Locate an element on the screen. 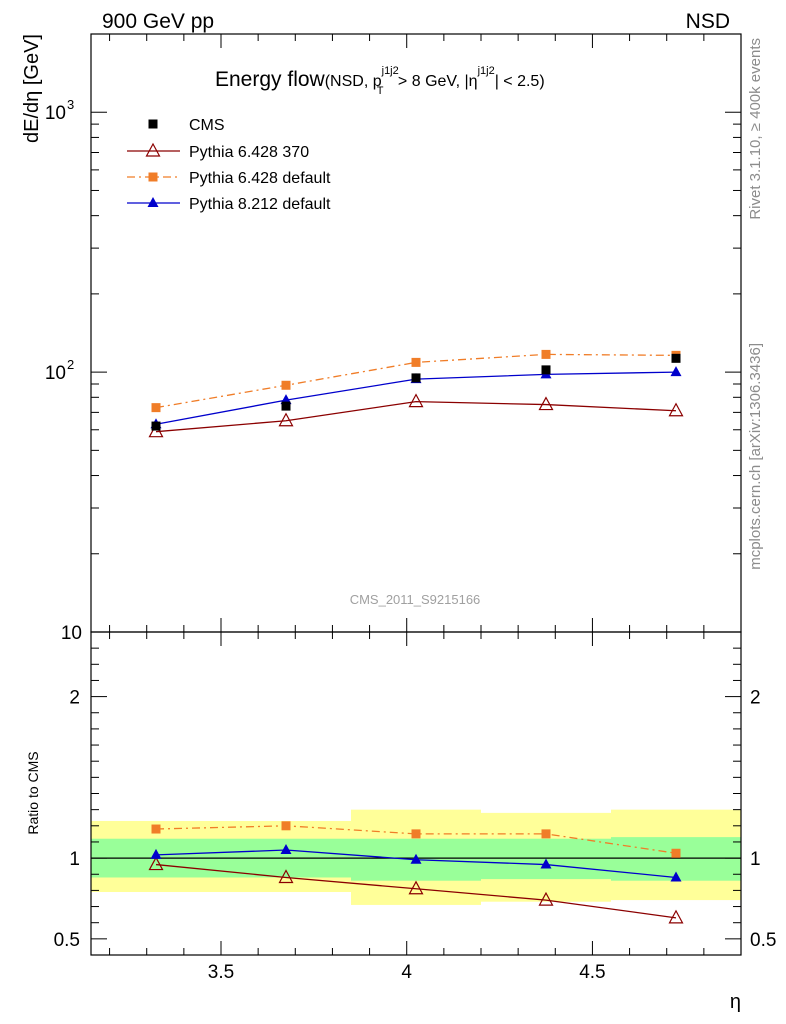  x-tick-label: 4.5 is located at coordinates (592, 972).